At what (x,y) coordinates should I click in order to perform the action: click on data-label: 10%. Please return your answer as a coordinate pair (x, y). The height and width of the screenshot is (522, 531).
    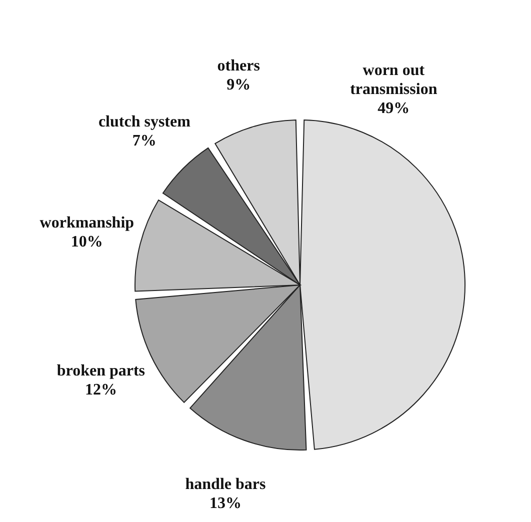
    Looking at the image, I should click on (86, 241).